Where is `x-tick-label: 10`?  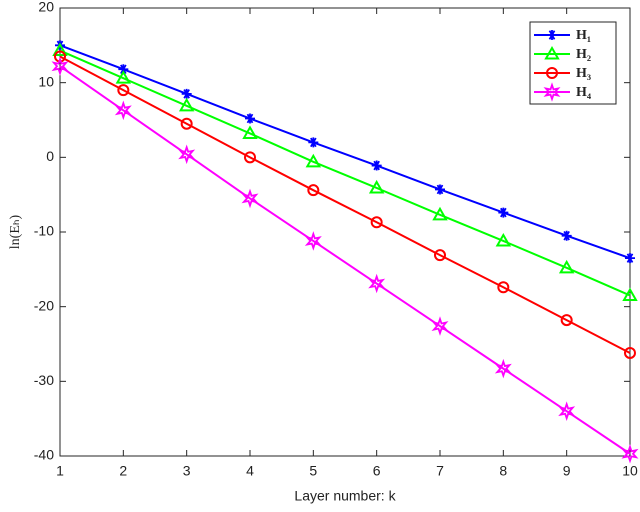 x-tick-label: 10 is located at coordinates (630, 471).